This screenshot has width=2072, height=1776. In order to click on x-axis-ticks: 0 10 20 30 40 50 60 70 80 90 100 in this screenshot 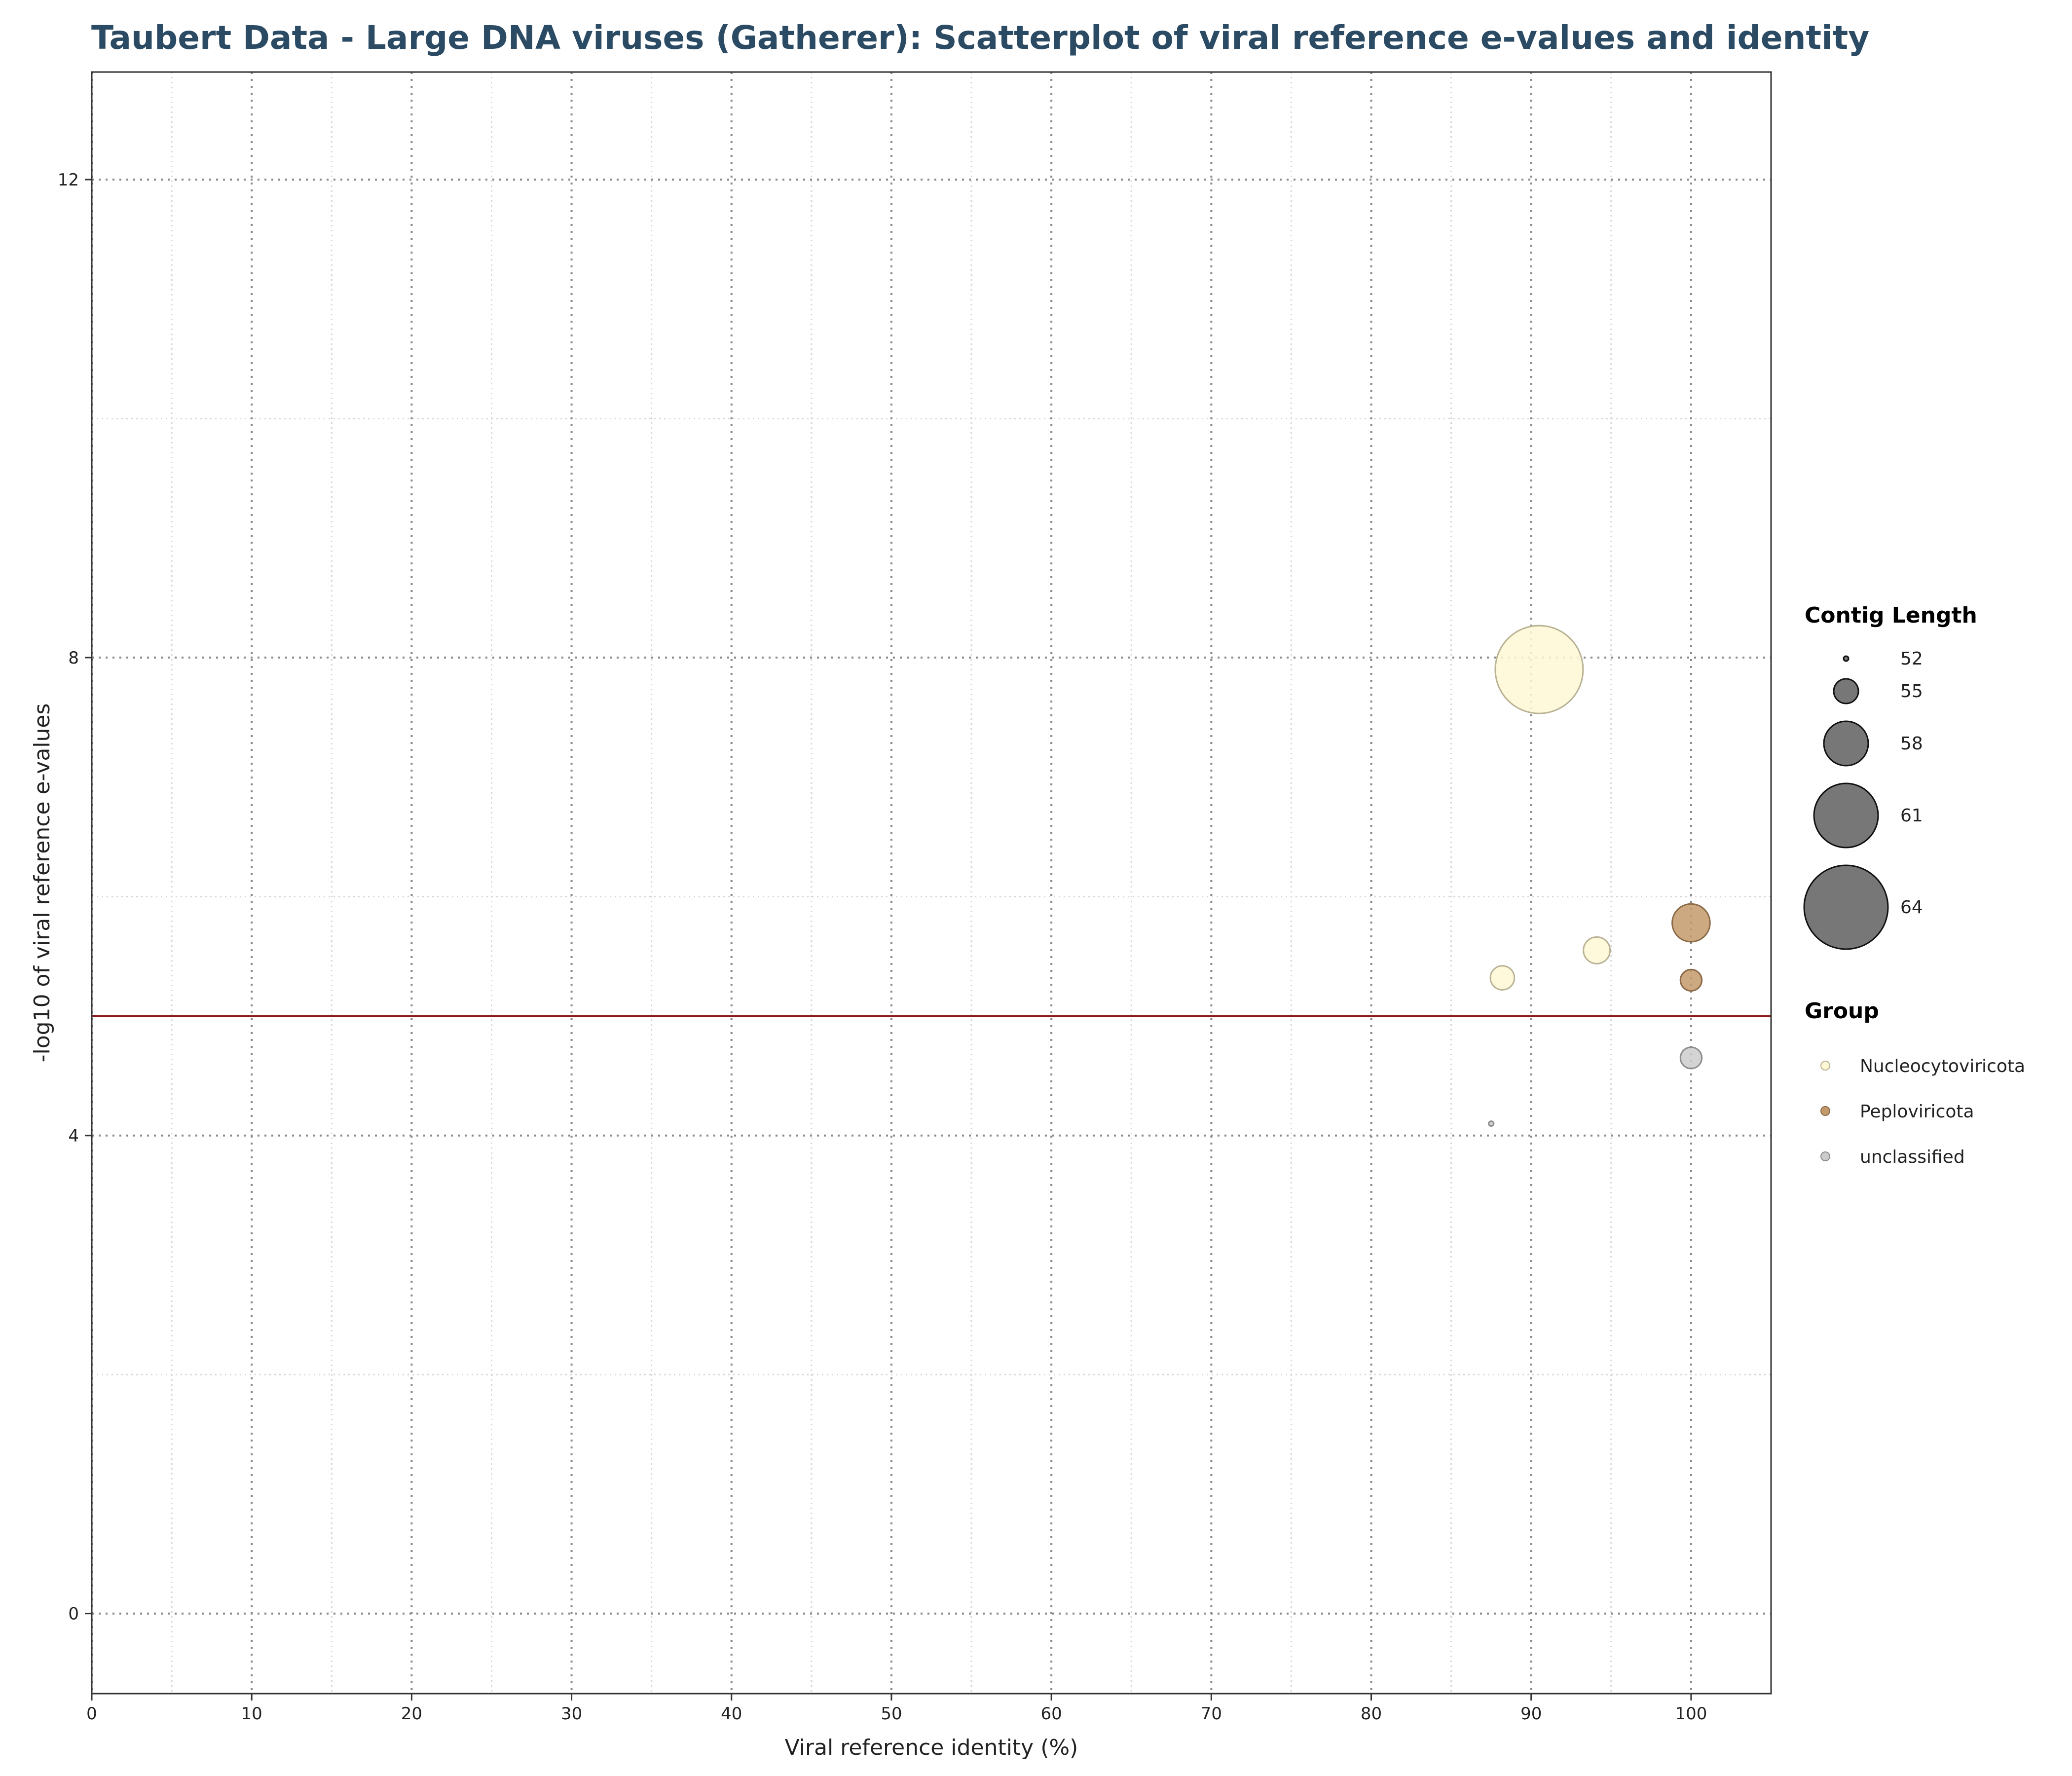, I will do `click(896, 1709)`.